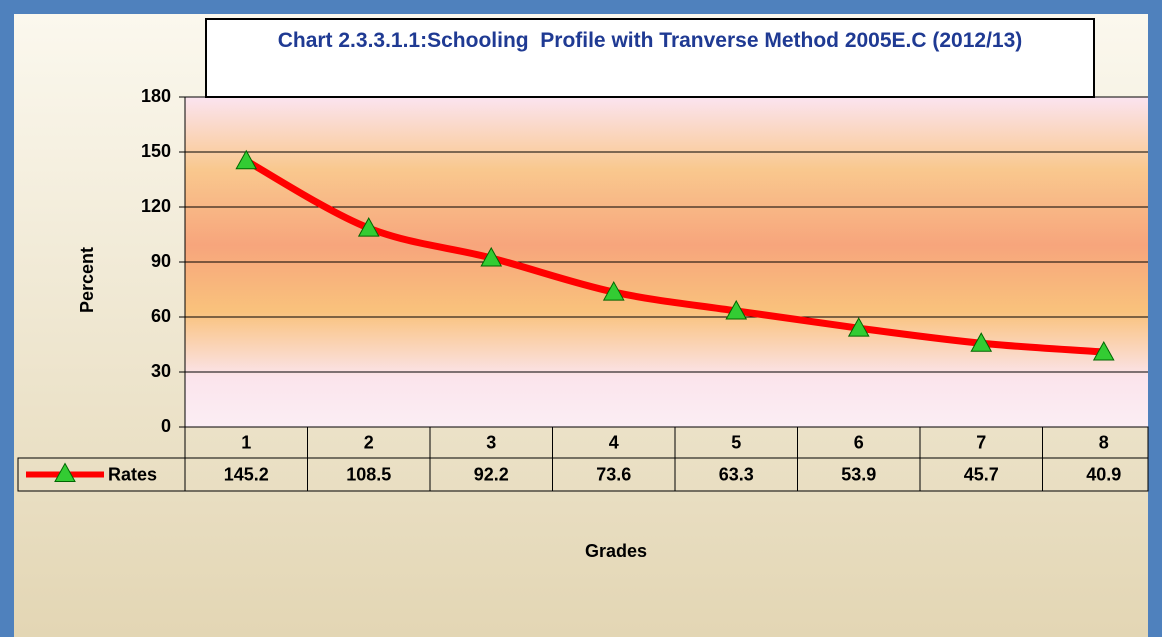 The height and width of the screenshot is (637, 1162). I want to click on y-axis-label: Percent, so click(87, 280).